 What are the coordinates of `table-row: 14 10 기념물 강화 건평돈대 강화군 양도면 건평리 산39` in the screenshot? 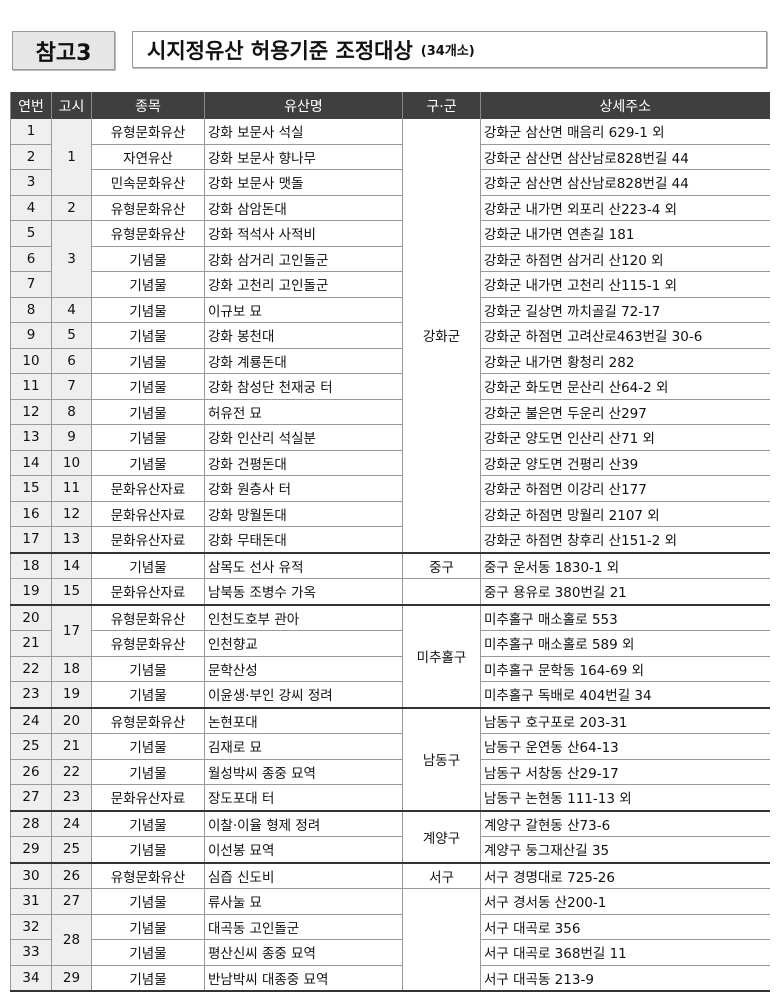 It's located at (390, 463).